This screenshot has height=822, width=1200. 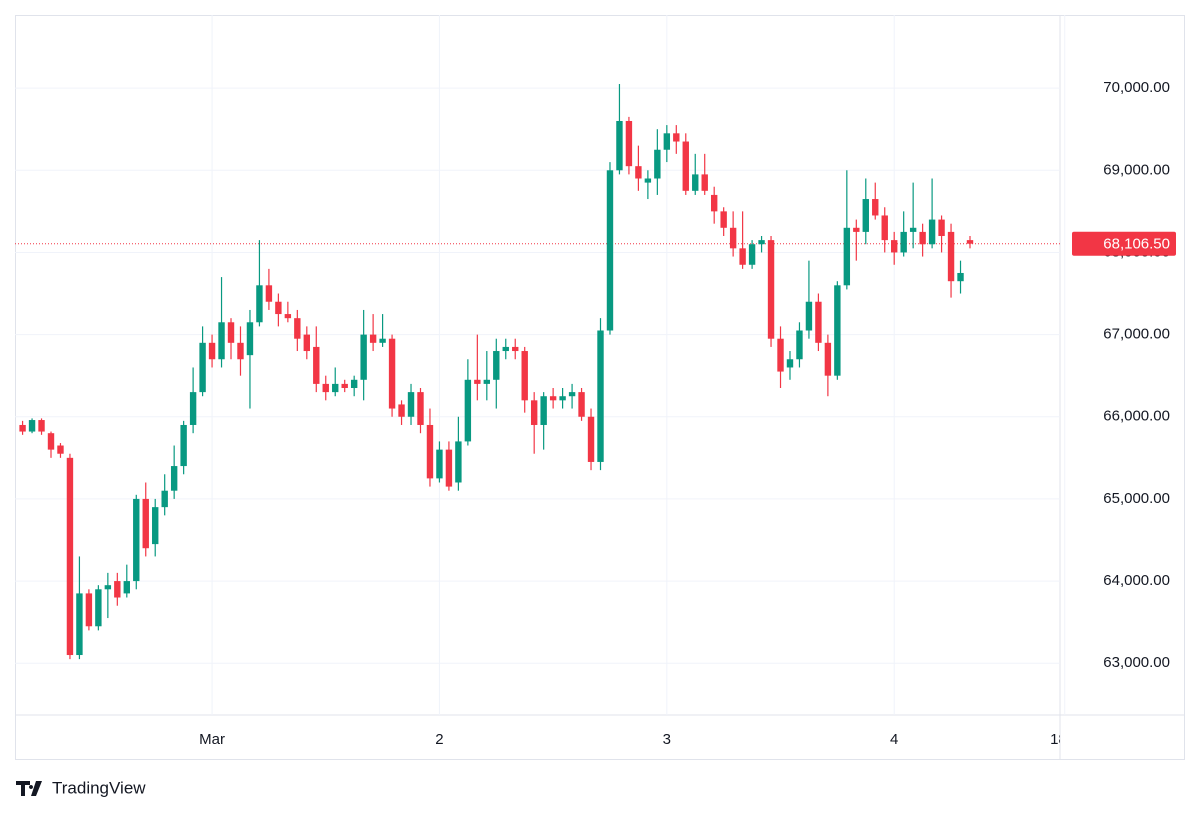 I want to click on x-tick-label: 2, so click(x=439, y=739).